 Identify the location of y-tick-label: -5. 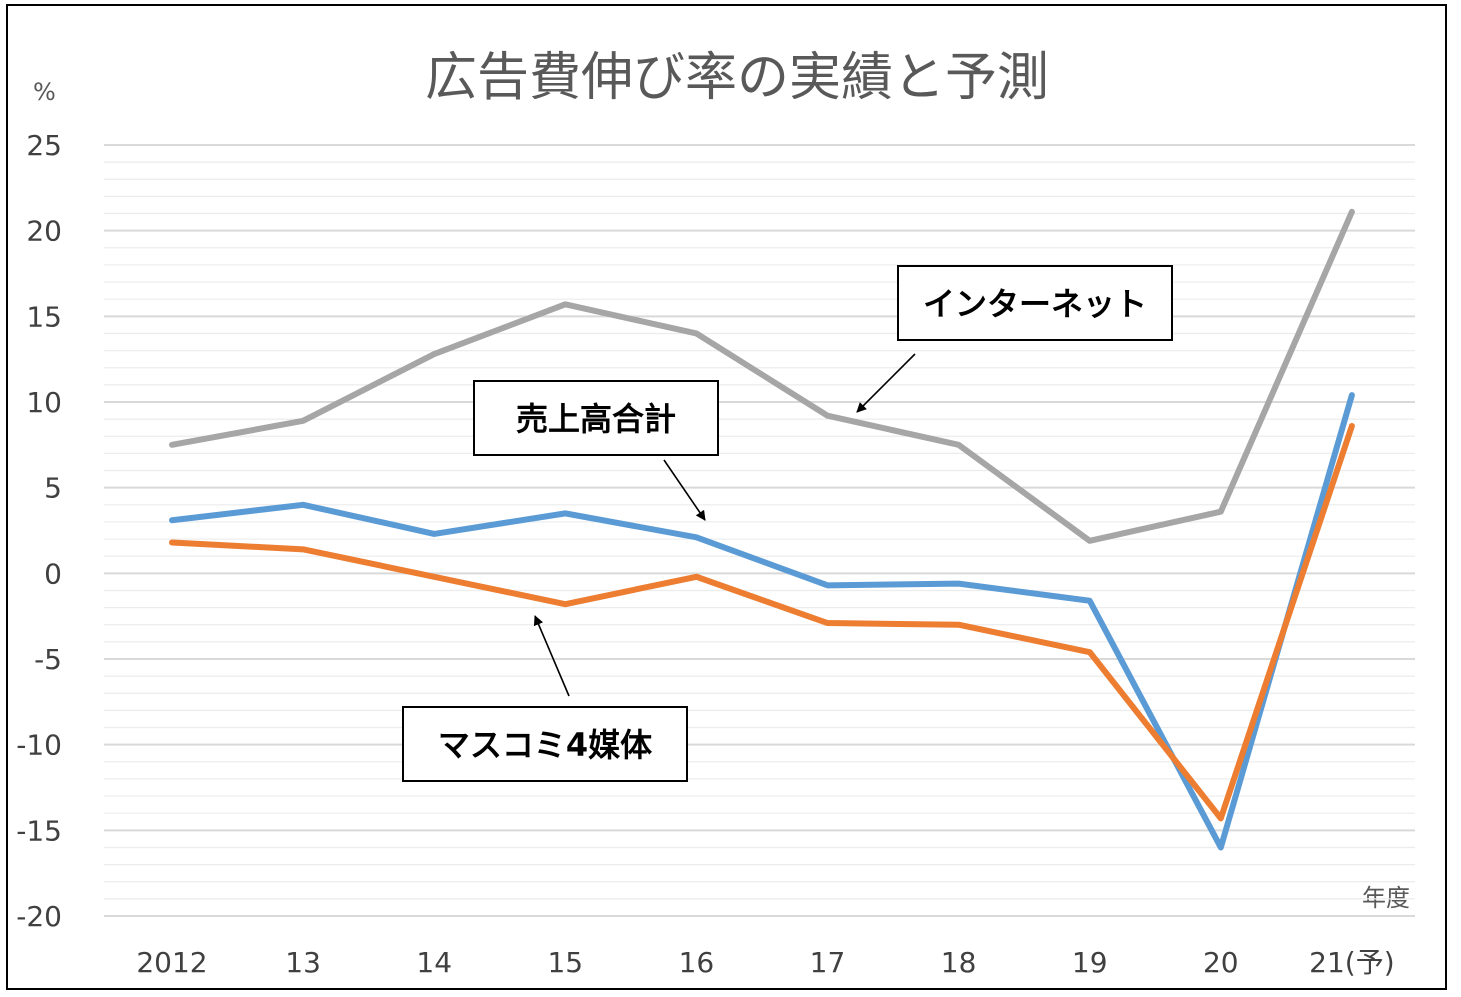
(48, 659).